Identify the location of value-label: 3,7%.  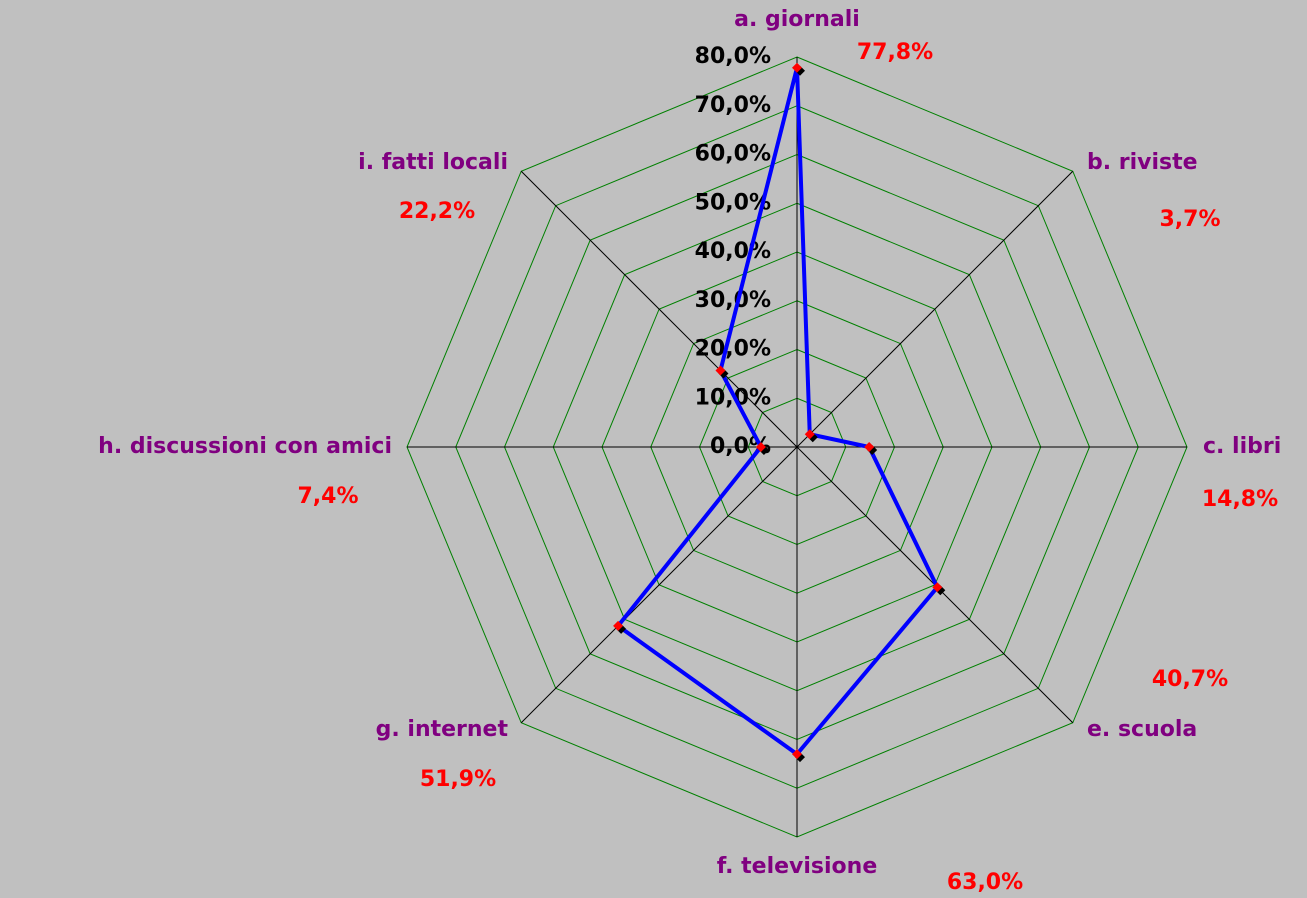
(1189, 219).